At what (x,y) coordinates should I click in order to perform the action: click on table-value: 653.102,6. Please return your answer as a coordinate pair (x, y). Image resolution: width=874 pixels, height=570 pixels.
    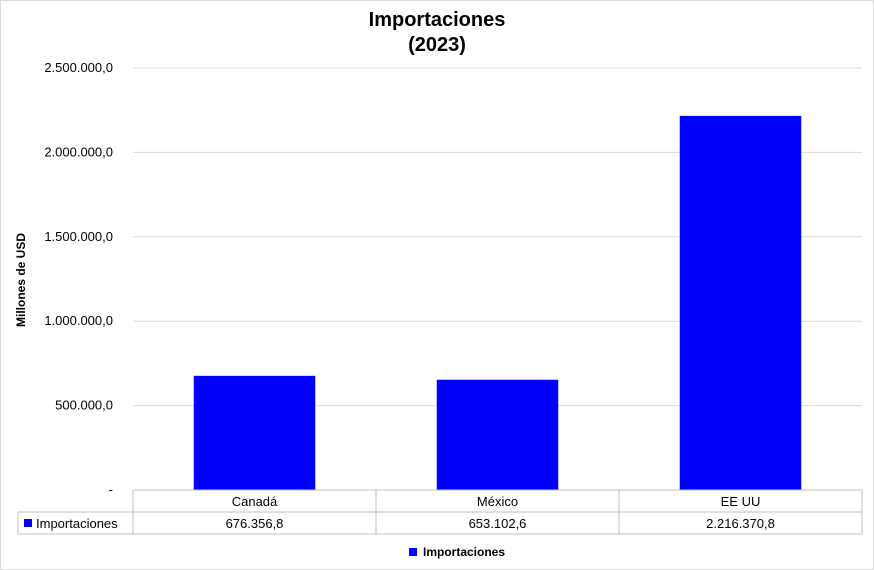
    Looking at the image, I should click on (498, 523).